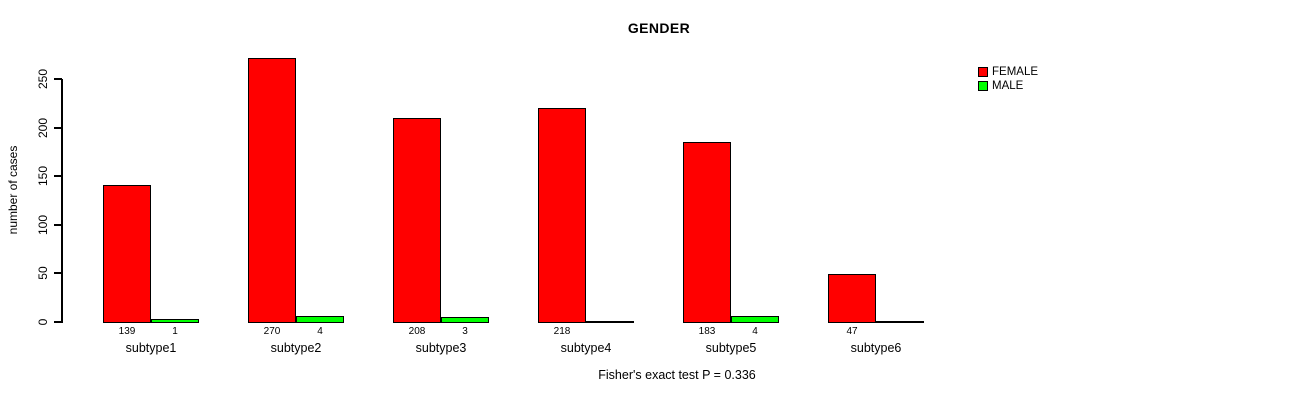 Image resolution: width=1290 pixels, height=400 pixels. What do you see at coordinates (320, 331) in the screenshot?
I see `value-label-male-subtype2: 4` at bounding box center [320, 331].